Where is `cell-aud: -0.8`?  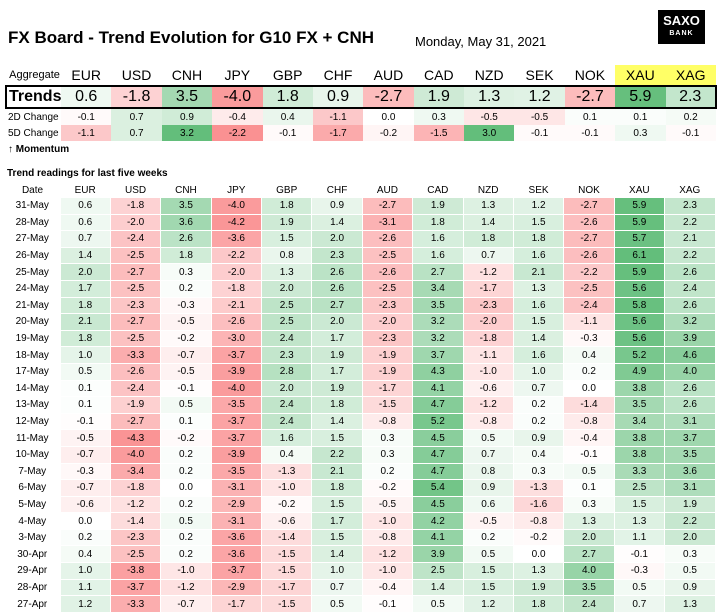
cell-aud: -0.8 is located at coordinates (387, 422).